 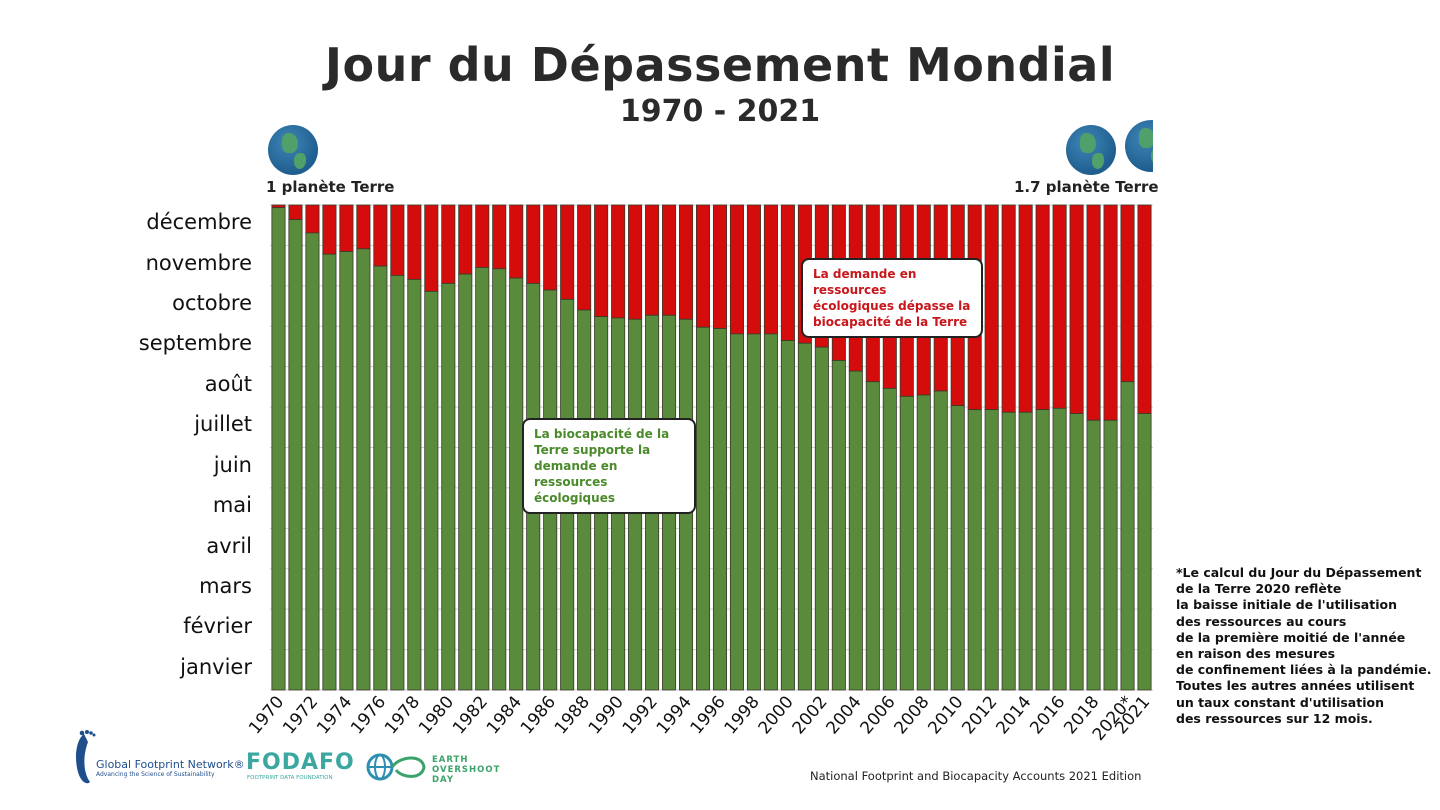 What do you see at coordinates (911, 715) in the screenshot?
I see `x-tick-label: 2008` at bounding box center [911, 715].